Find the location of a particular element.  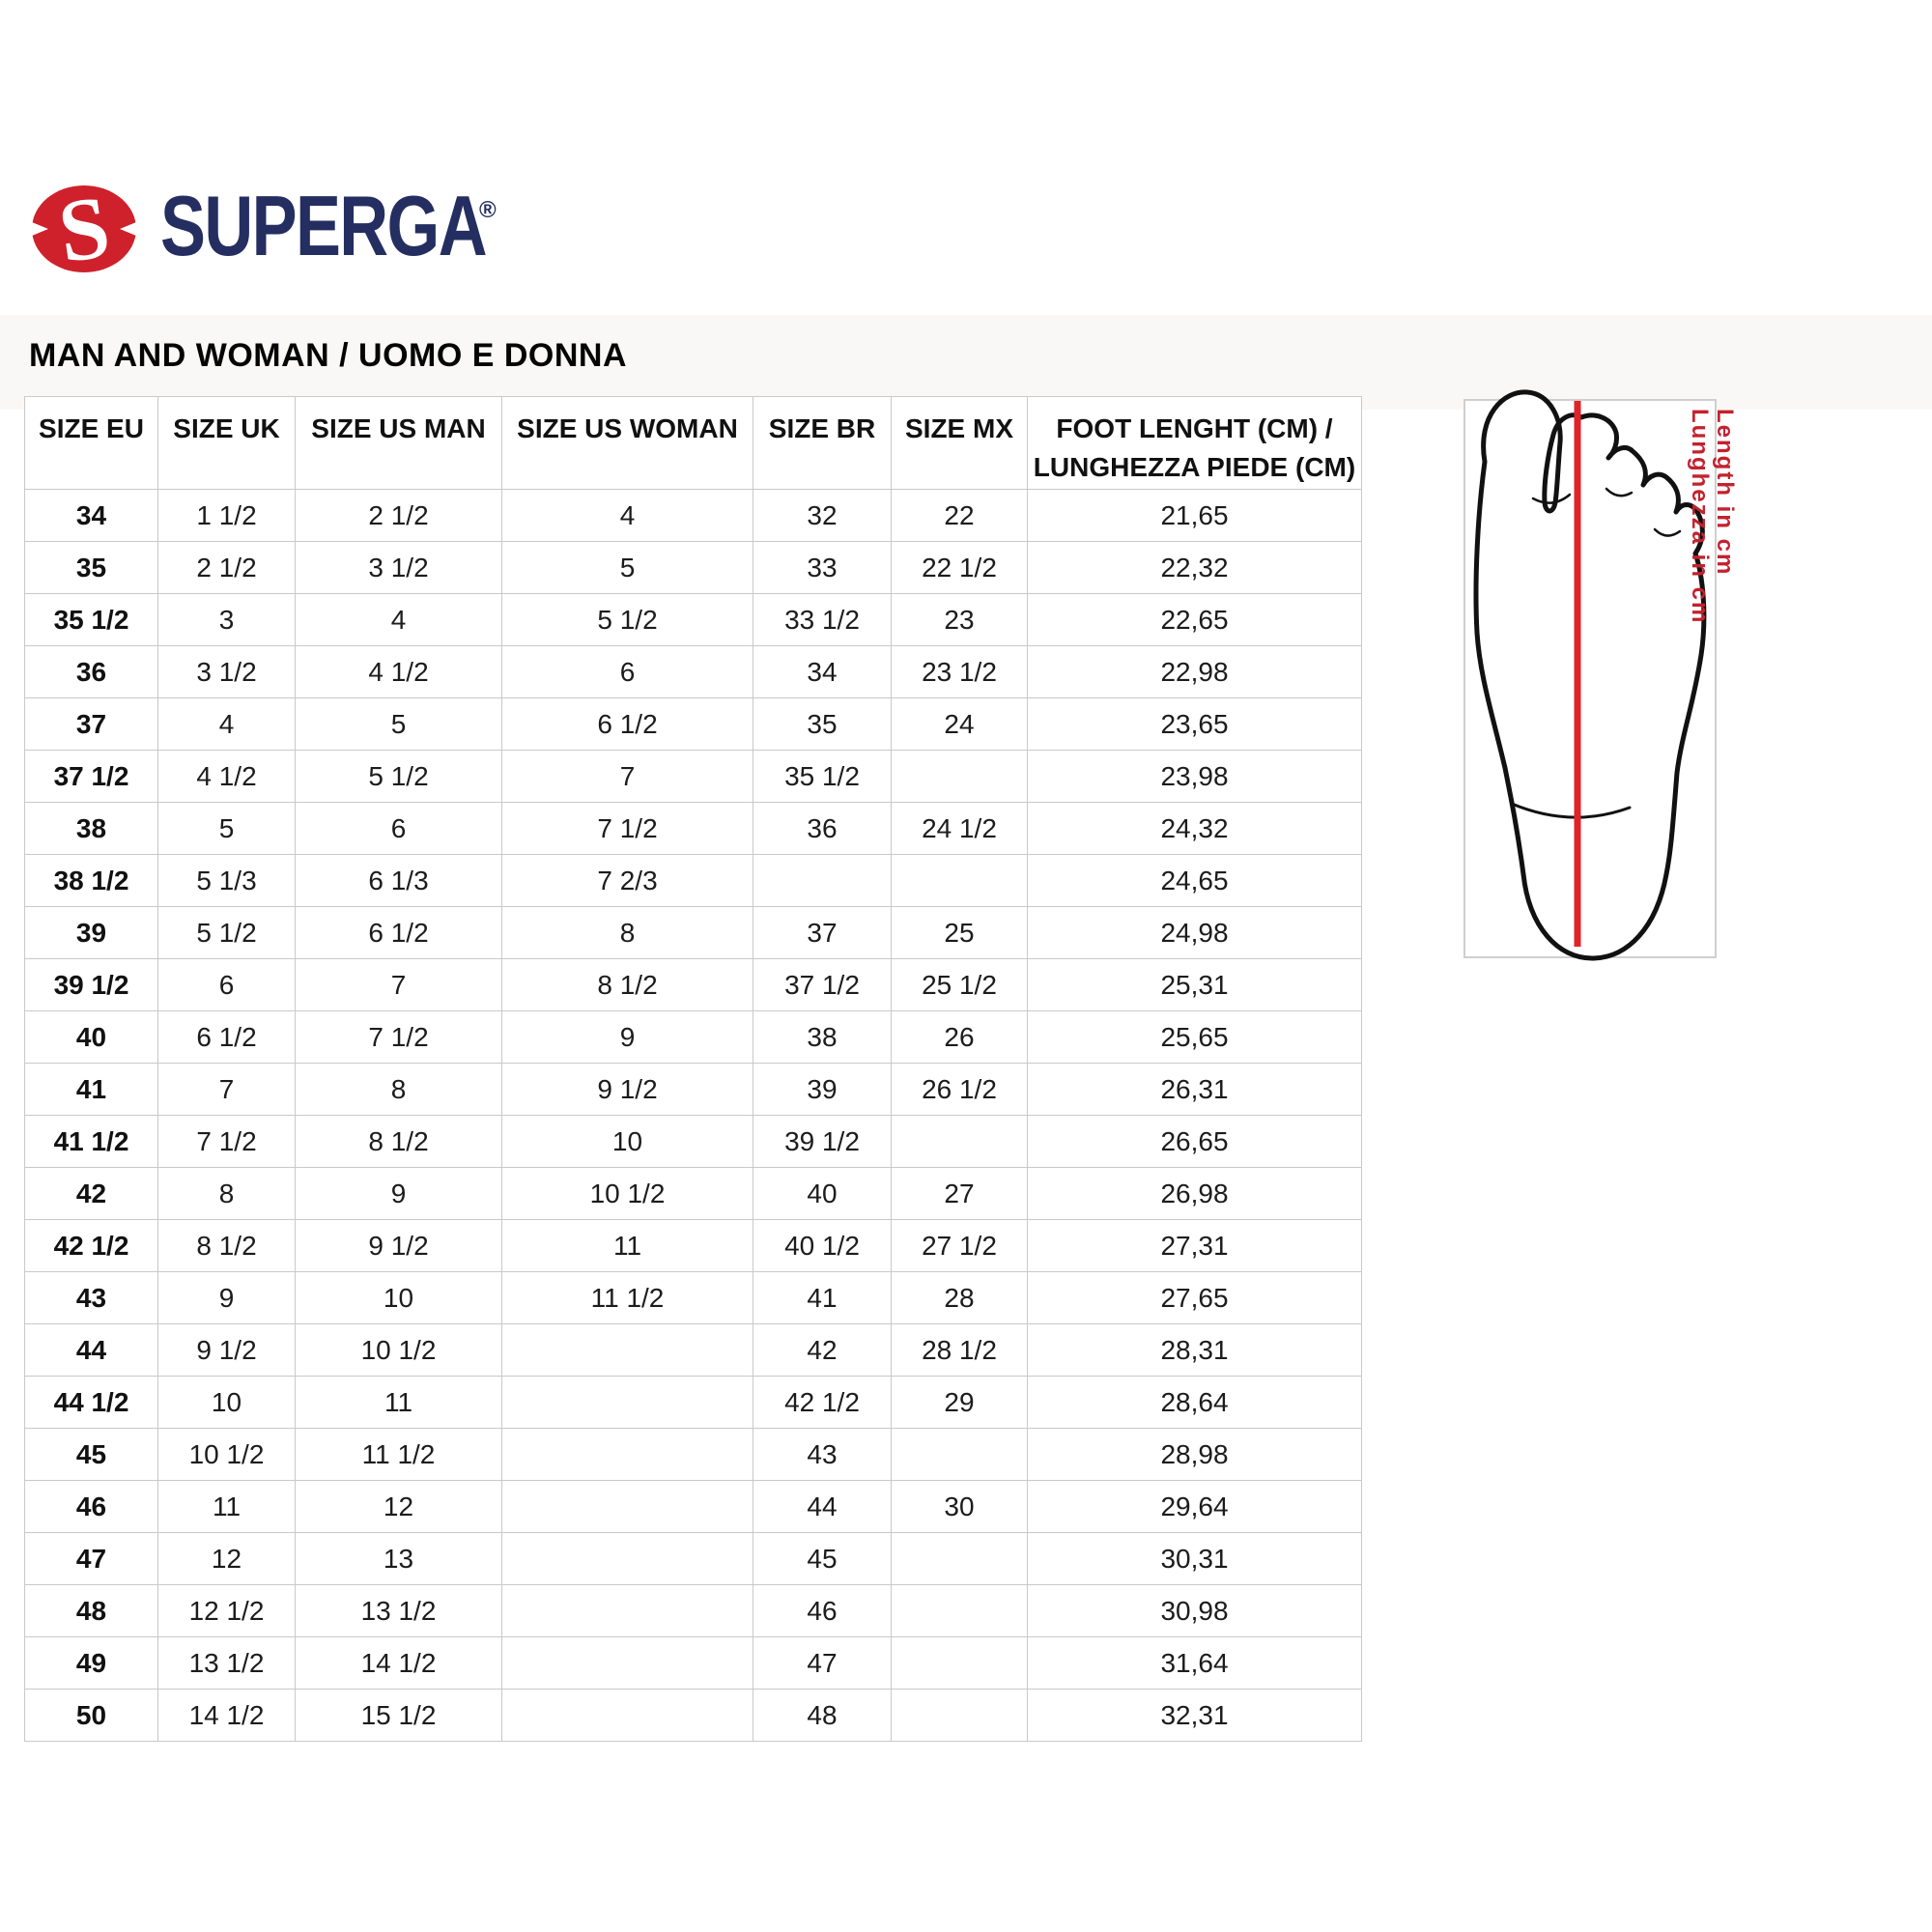

table-cell: 22 is located at coordinates (959, 515).